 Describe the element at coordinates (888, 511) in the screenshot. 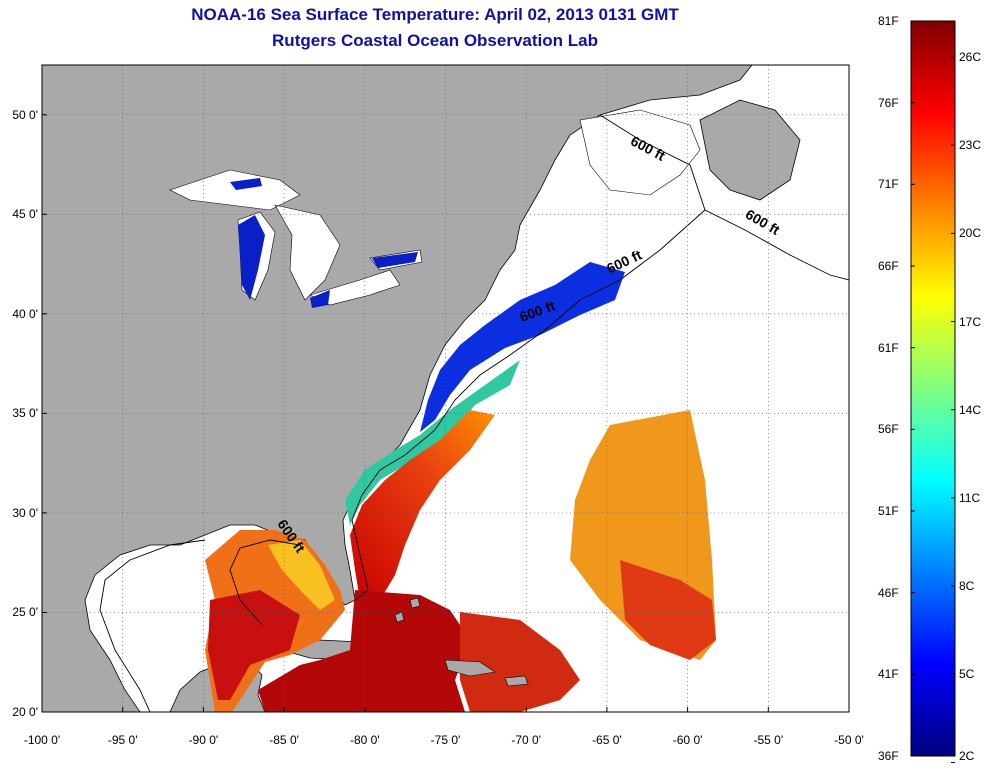

I see `colorbar-f-label: 51F` at that location.